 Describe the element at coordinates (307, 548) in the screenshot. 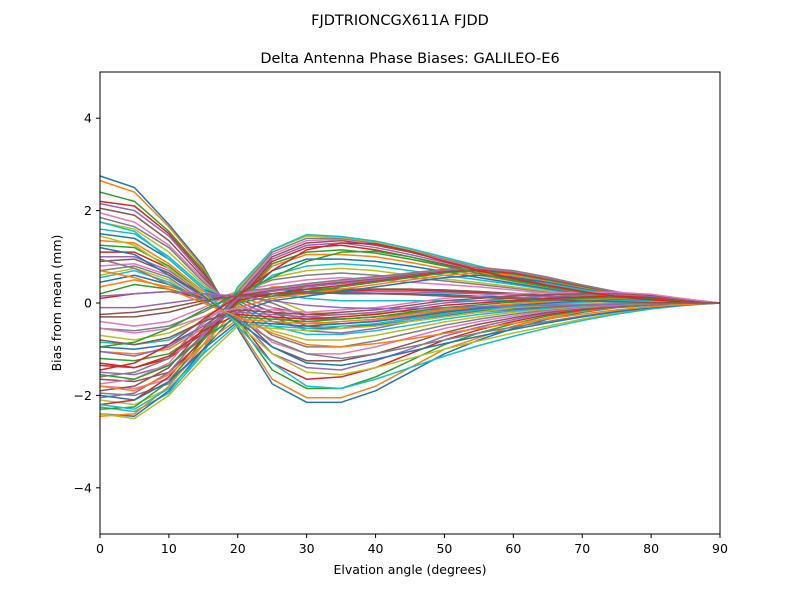

I see `x-tick-label: 30` at that location.